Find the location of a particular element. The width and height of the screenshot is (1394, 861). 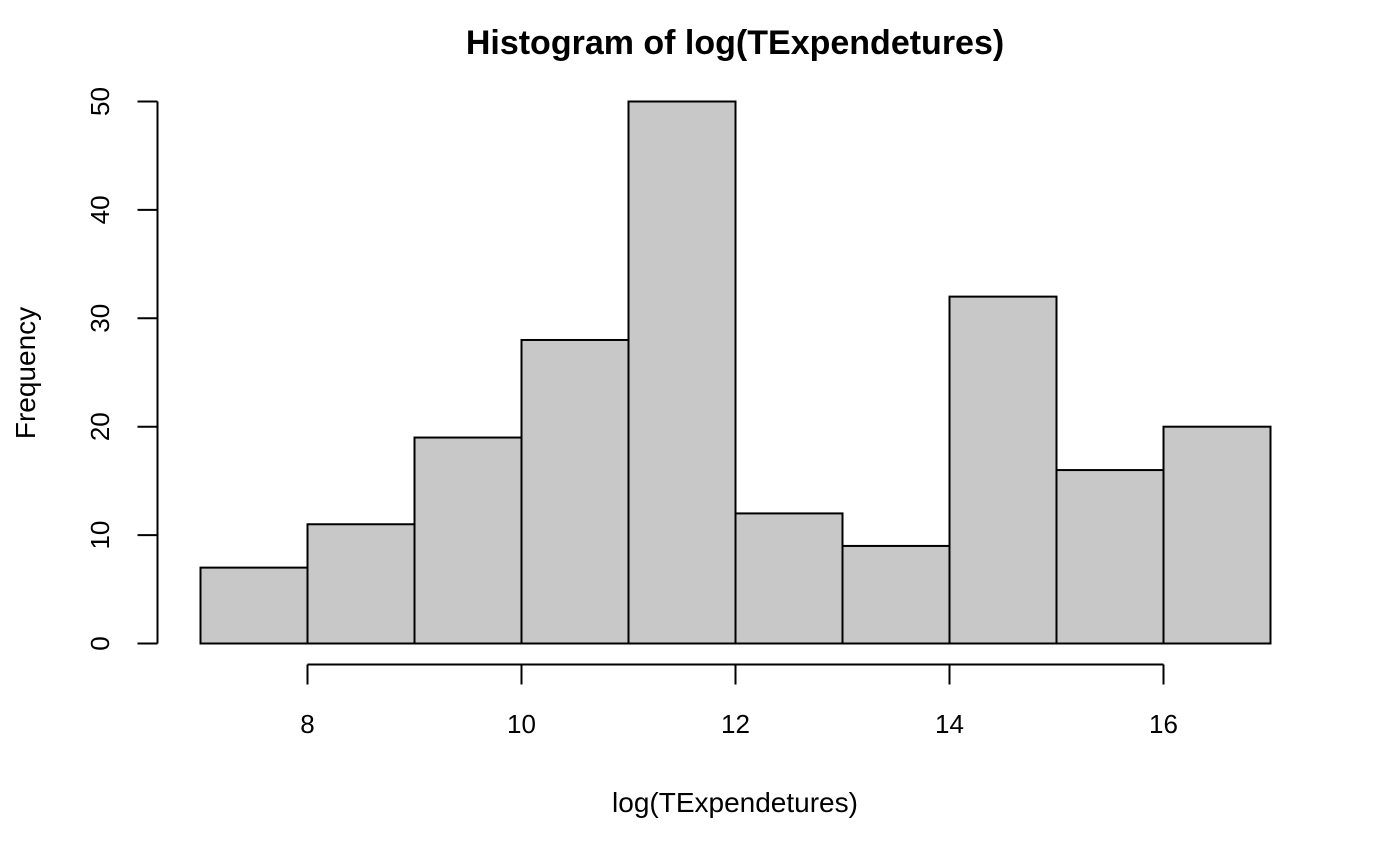

x-tick-label-14: 14 is located at coordinates (949, 724).